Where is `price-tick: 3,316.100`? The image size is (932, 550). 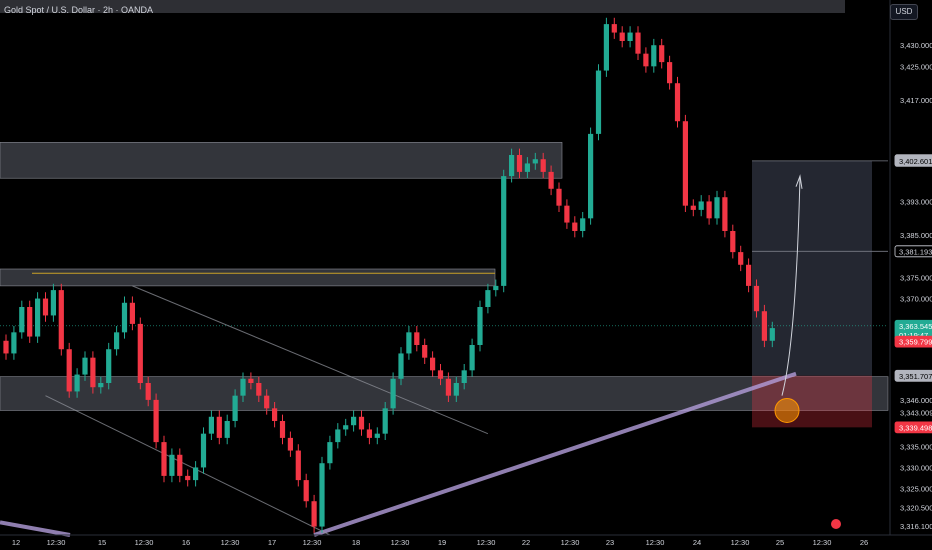
price-tick: 3,316.100 is located at coordinates (916, 526).